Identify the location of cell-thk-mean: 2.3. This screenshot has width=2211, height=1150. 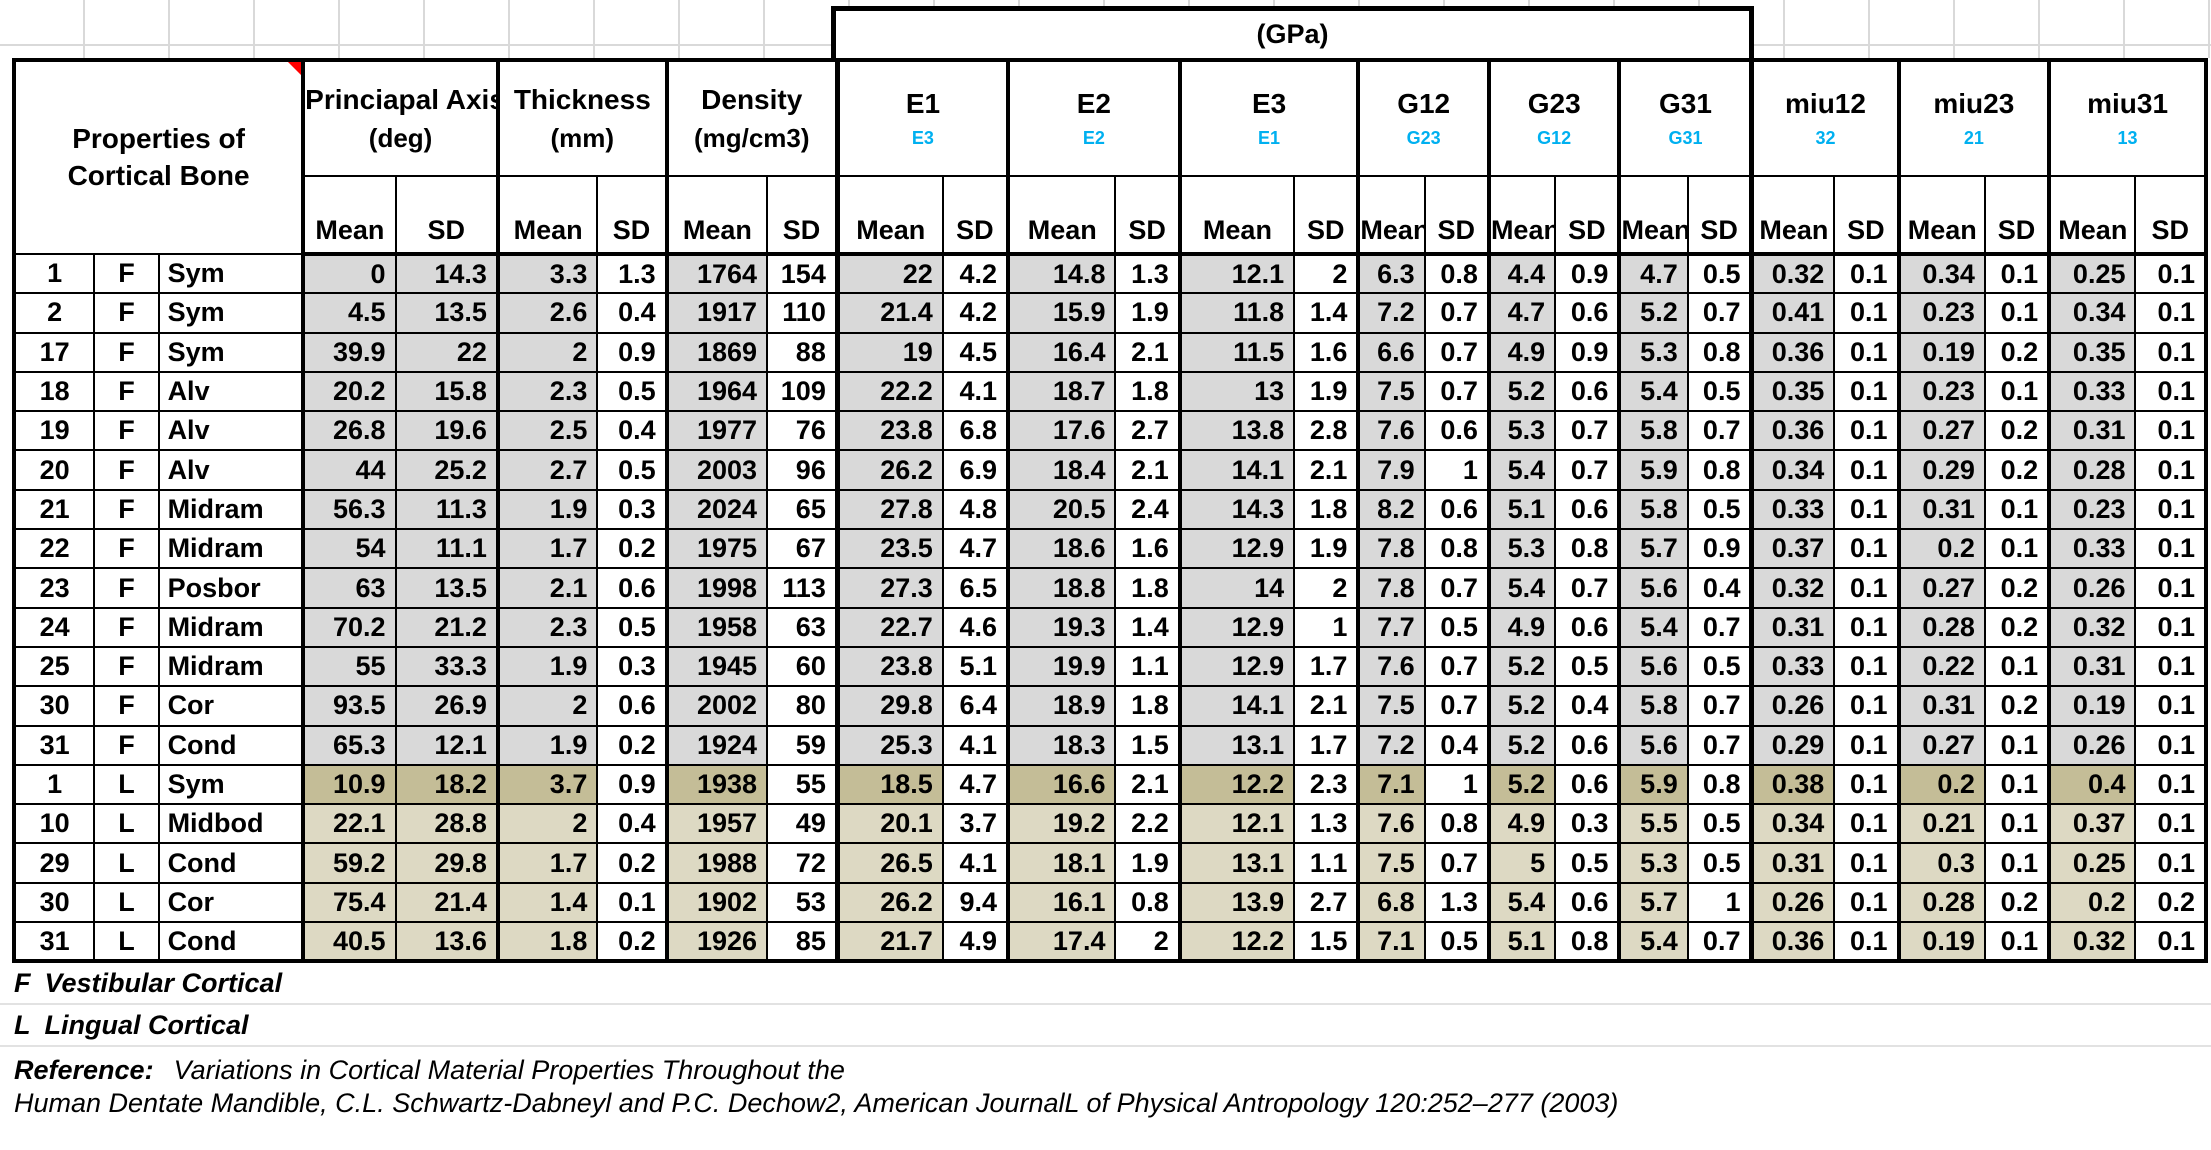
(547, 627).